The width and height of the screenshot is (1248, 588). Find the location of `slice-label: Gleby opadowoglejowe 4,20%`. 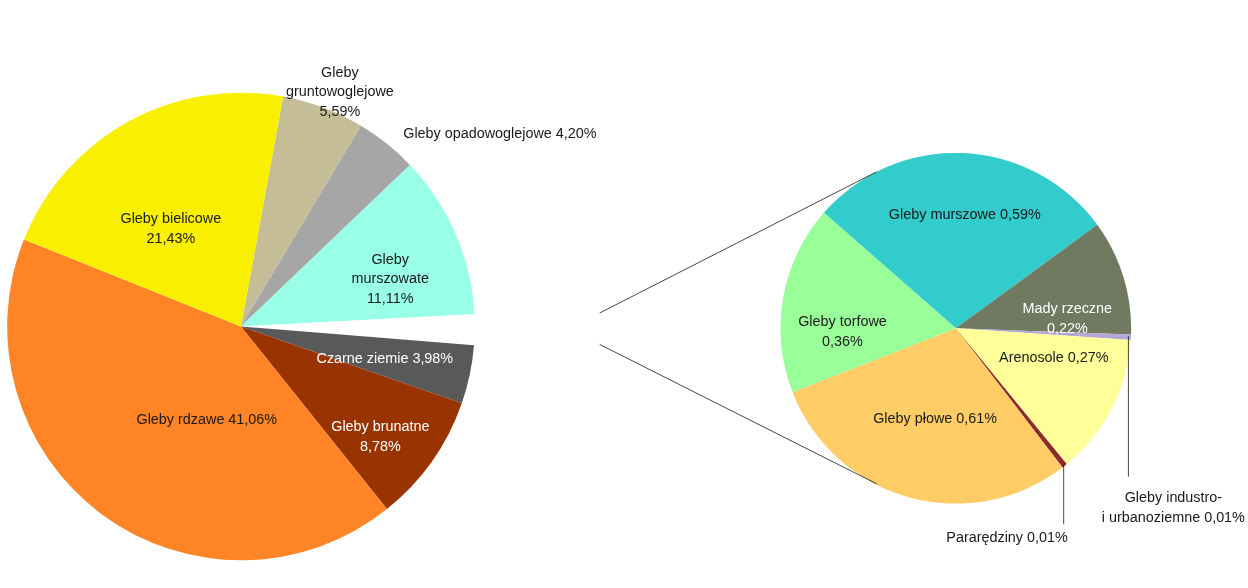

slice-label: Gleby opadowoglejowe 4,20% is located at coordinates (500, 132).